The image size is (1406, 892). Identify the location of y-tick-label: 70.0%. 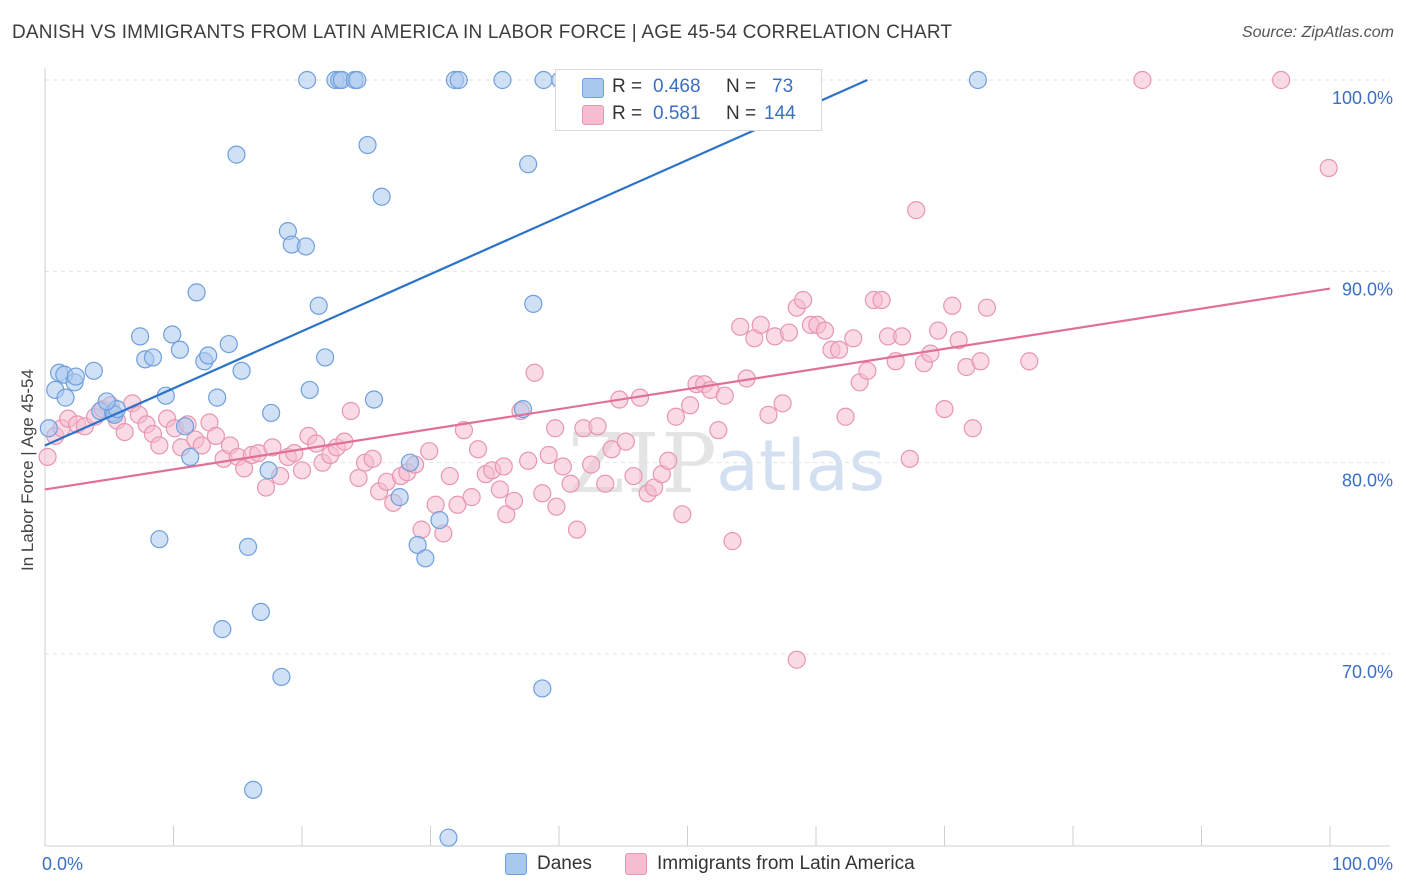
(1367, 672).